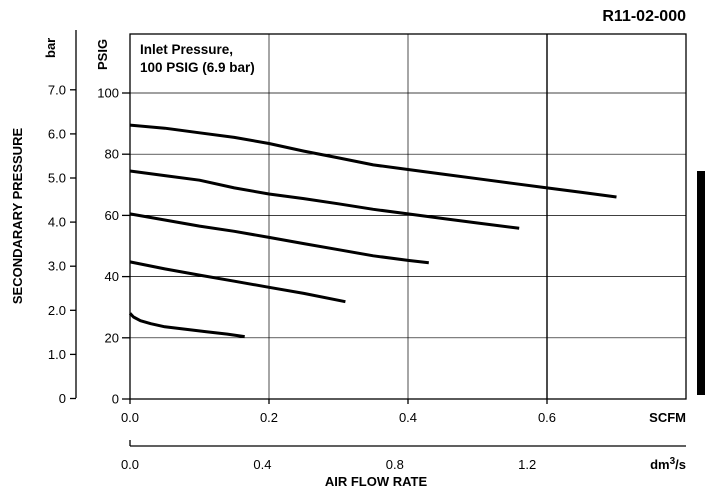 The image size is (705, 497). What do you see at coordinates (667, 417) in the screenshot?
I see `scfm-axis-unit: SCFM` at bounding box center [667, 417].